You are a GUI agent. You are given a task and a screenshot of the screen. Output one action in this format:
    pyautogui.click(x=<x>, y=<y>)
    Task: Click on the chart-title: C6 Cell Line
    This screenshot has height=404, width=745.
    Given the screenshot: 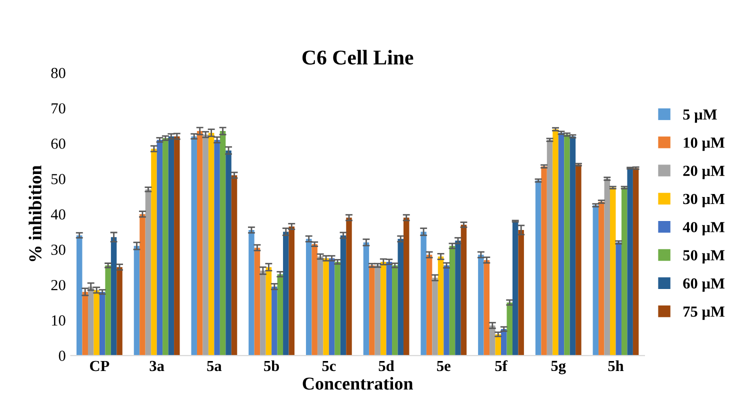 What is the action you would take?
    pyautogui.click(x=358, y=57)
    